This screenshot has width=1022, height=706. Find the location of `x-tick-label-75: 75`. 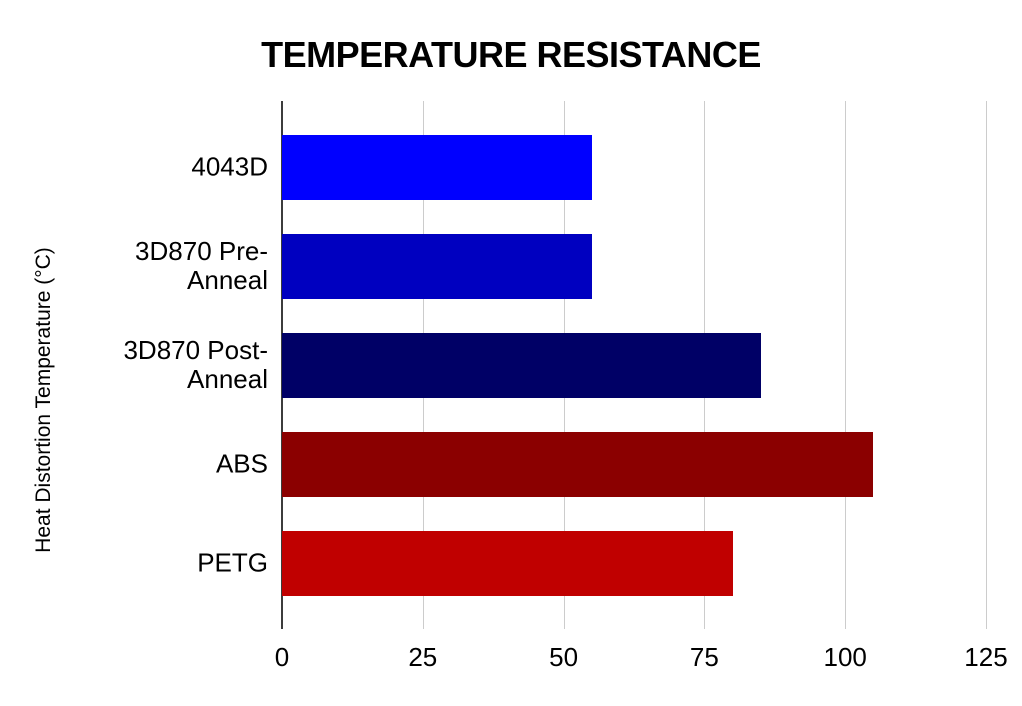

x-tick-label-75: 75 is located at coordinates (704, 657).